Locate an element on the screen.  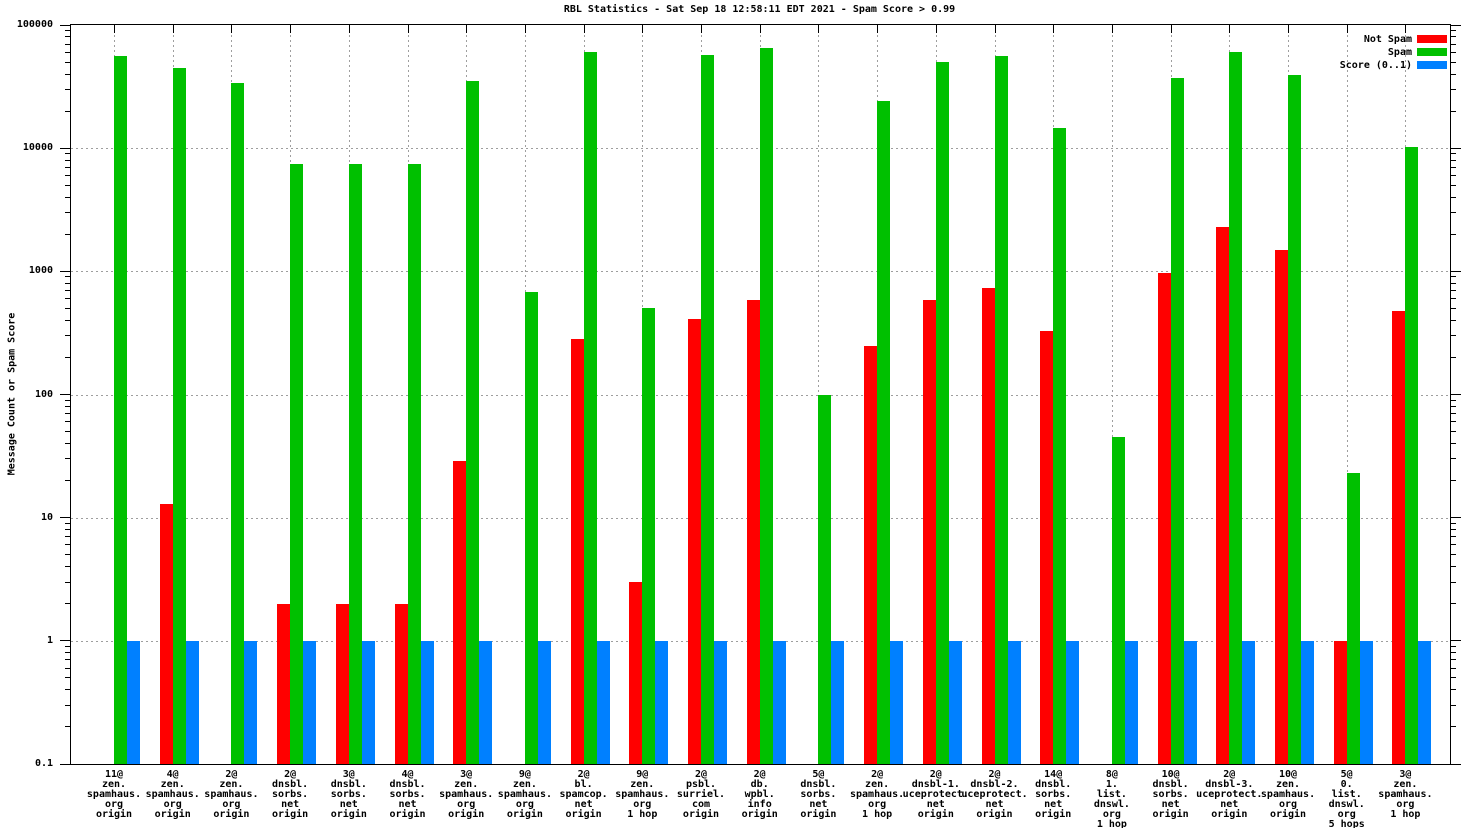
legend-swatch is located at coordinates (1432, 65).